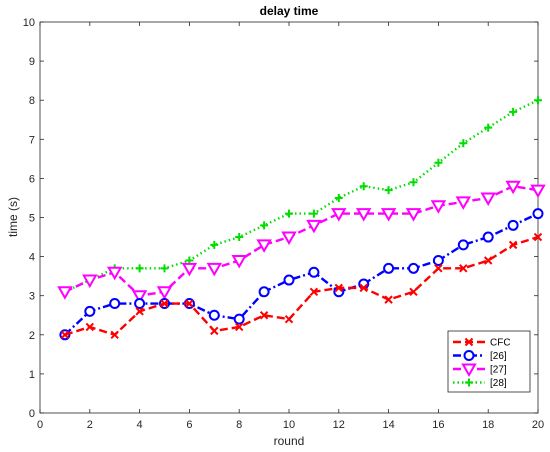 The height and width of the screenshot is (452, 550). What do you see at coordinates (13, 217) in the screenshot?
I see `y-axis-label: time (s)` at bounding box center [13, 217].